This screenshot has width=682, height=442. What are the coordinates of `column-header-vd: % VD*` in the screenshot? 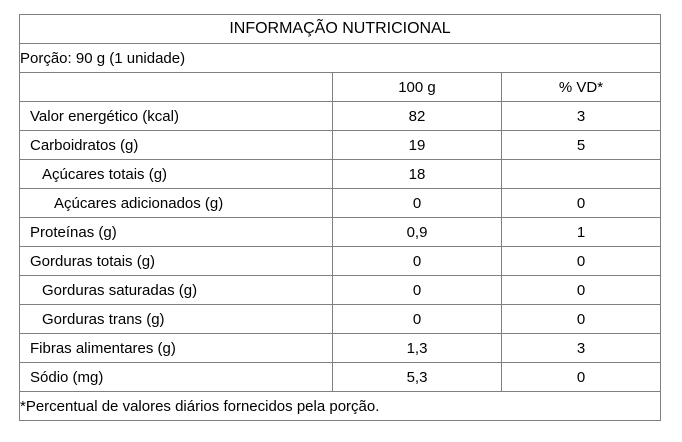 It's located at (581, 87).